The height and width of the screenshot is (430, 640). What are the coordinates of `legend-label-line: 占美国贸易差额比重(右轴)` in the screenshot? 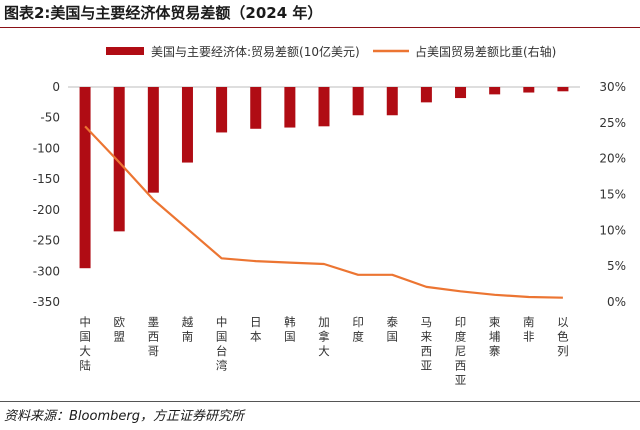 It's located at (485, 51).